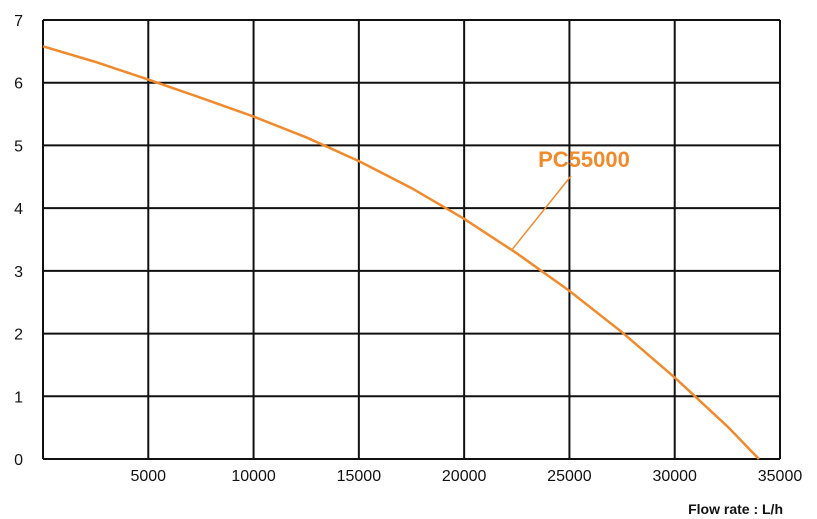  What do you see at coordinates (541, 212) in the screenshot?
I see `annotation-leader-line` at bounding box center [541, 212].